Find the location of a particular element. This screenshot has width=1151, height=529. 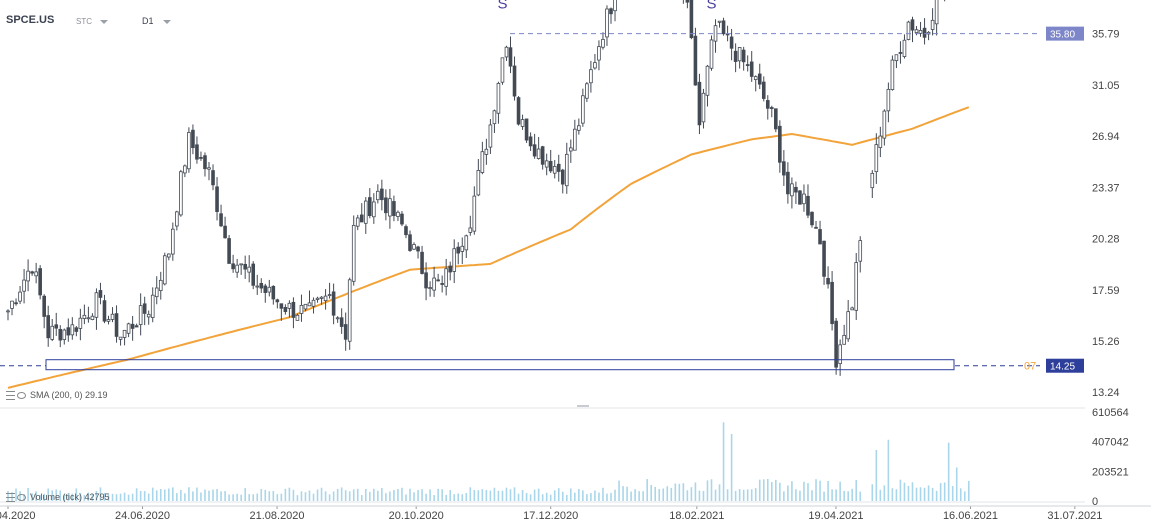

timeframe-dropdown-chevron-icon is located at coordinates (167, 22).